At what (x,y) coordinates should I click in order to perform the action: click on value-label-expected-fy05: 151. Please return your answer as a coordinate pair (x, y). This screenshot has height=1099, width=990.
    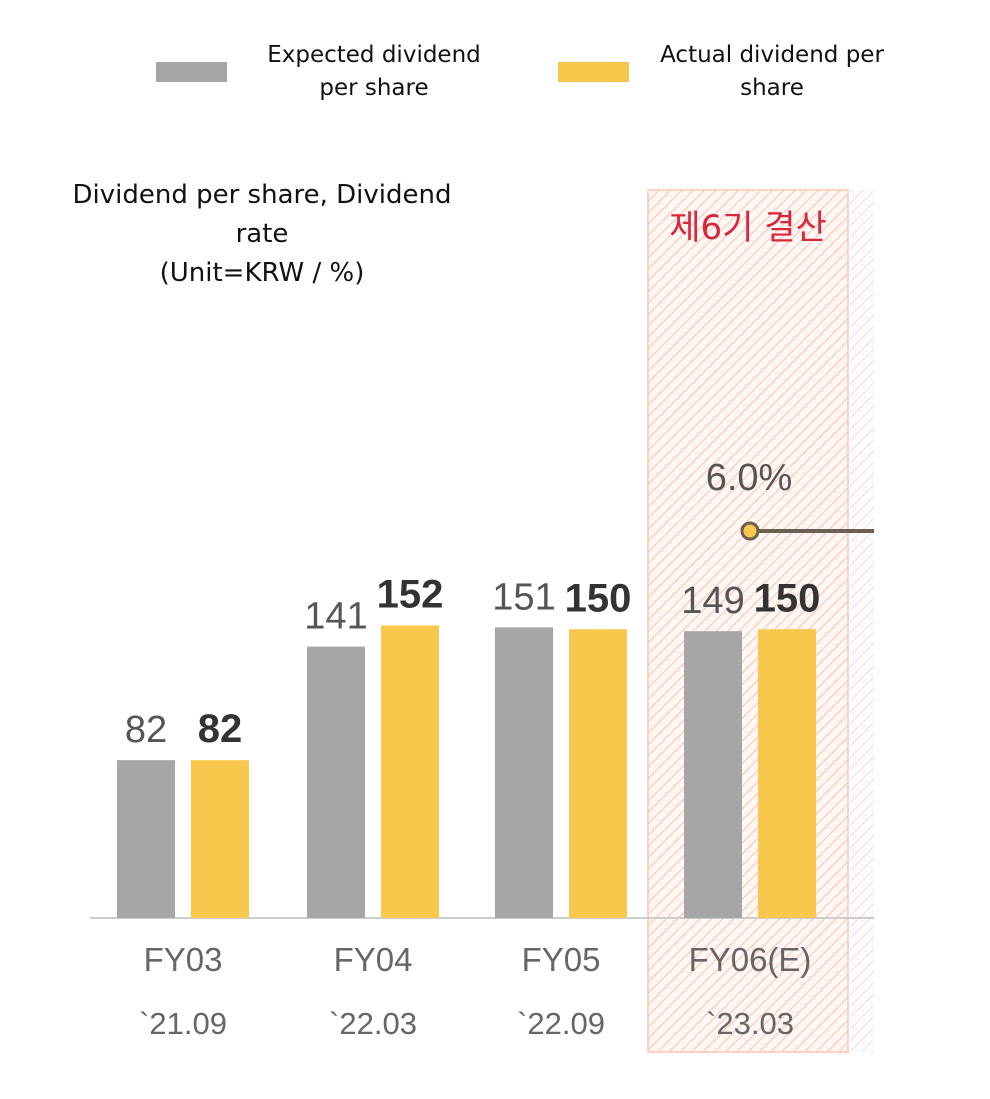
    Looking at the image, I should click on (523, 597).